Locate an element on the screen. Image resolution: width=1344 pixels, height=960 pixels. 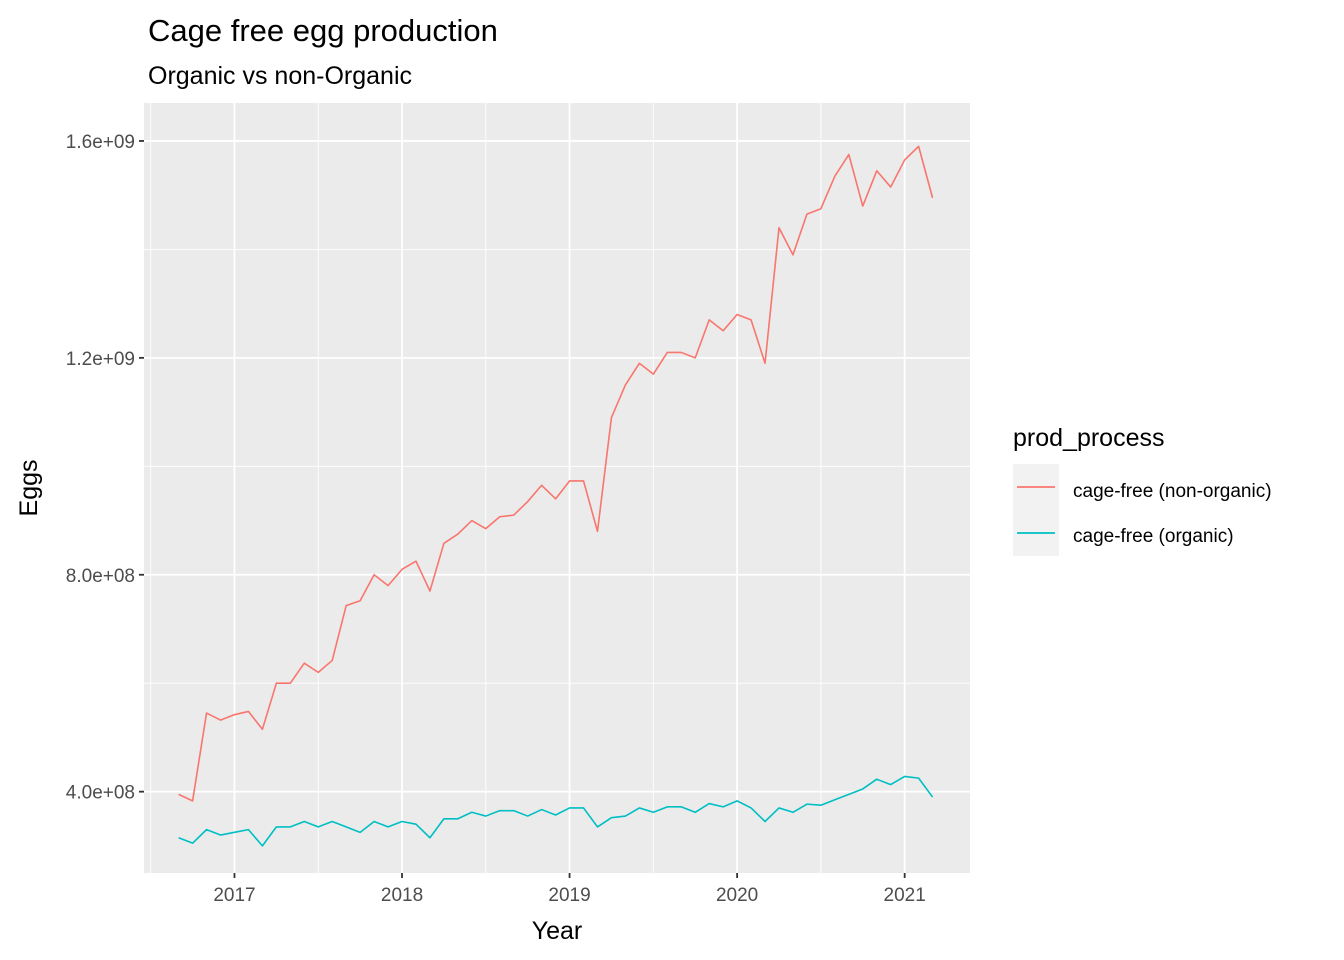
x-tick-label: 2020 is located at coordinates (737, 895).